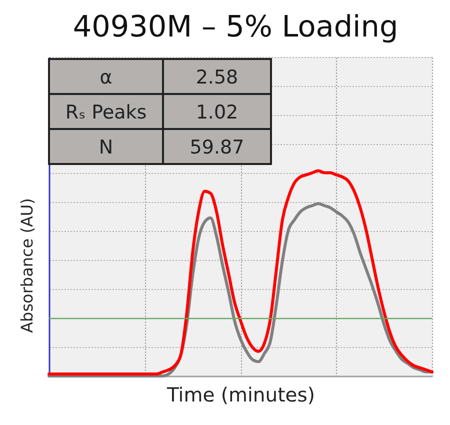  What do you see at coordinates (241, 395) in the screenshot?
I see `x-axis-title: Time (minutes)` at bounding box center [241, 395].